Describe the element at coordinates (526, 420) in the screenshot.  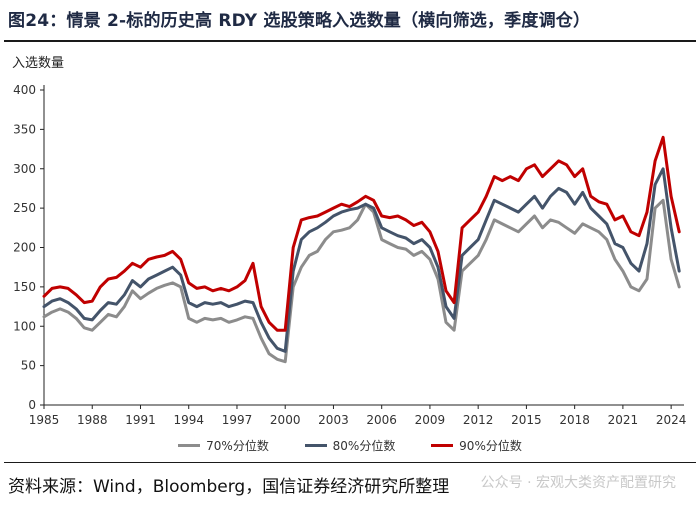
I see `x-tick-label: 2015` at that location.